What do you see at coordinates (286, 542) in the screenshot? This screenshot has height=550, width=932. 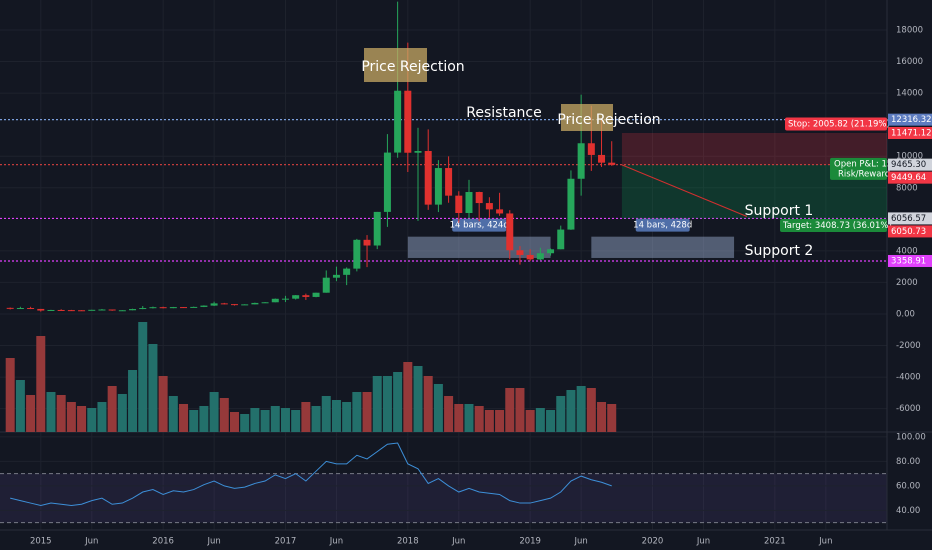 I see `x-tick-label: 2017` at bounding box center [286, 542].